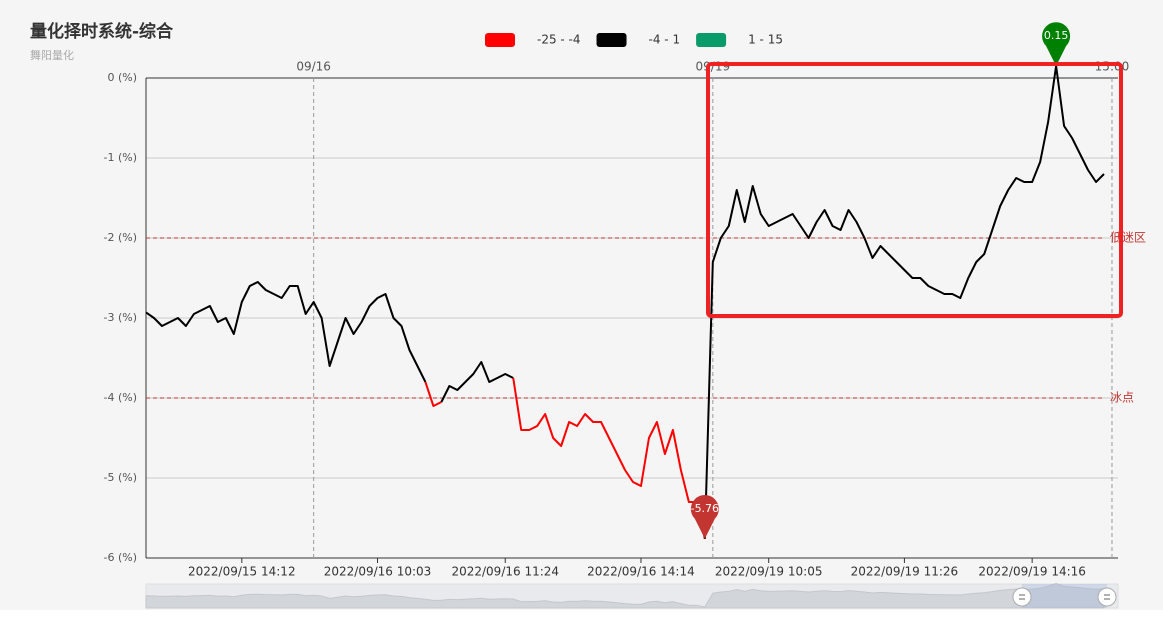 The width and height of the screenshot is (1163, 620). I want to click on mark-point-label: 0.15, so click(1056, 35).